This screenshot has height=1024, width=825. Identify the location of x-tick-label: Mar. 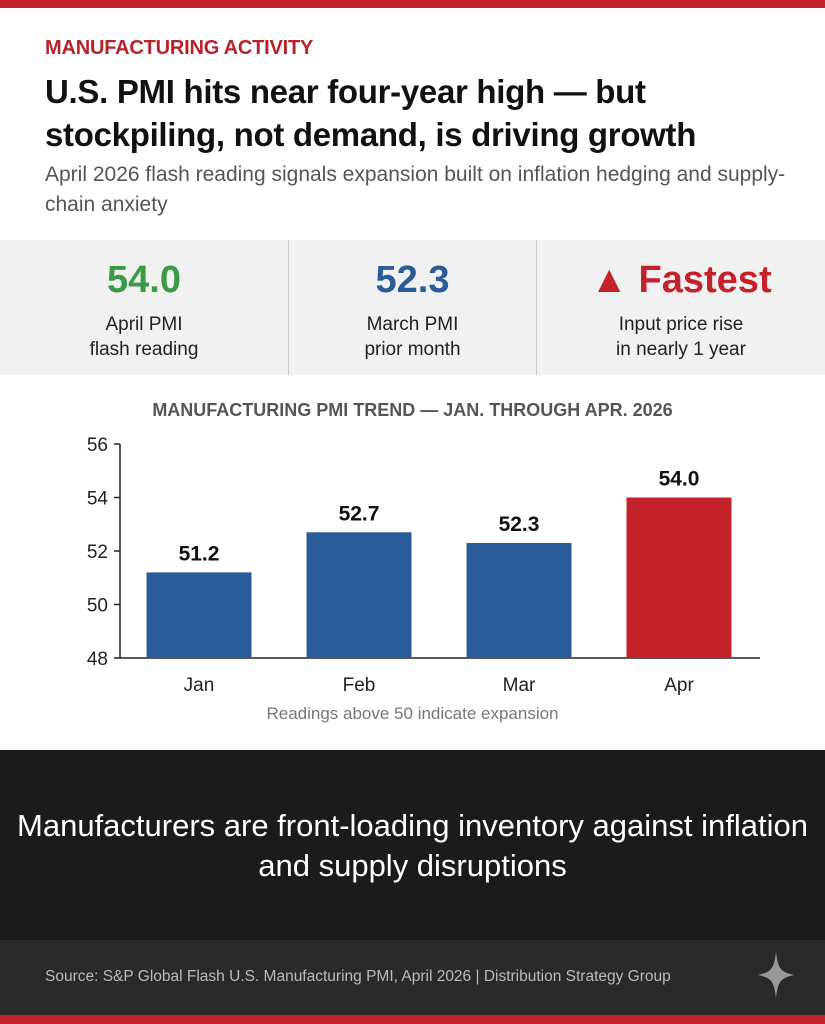
(519, 685).